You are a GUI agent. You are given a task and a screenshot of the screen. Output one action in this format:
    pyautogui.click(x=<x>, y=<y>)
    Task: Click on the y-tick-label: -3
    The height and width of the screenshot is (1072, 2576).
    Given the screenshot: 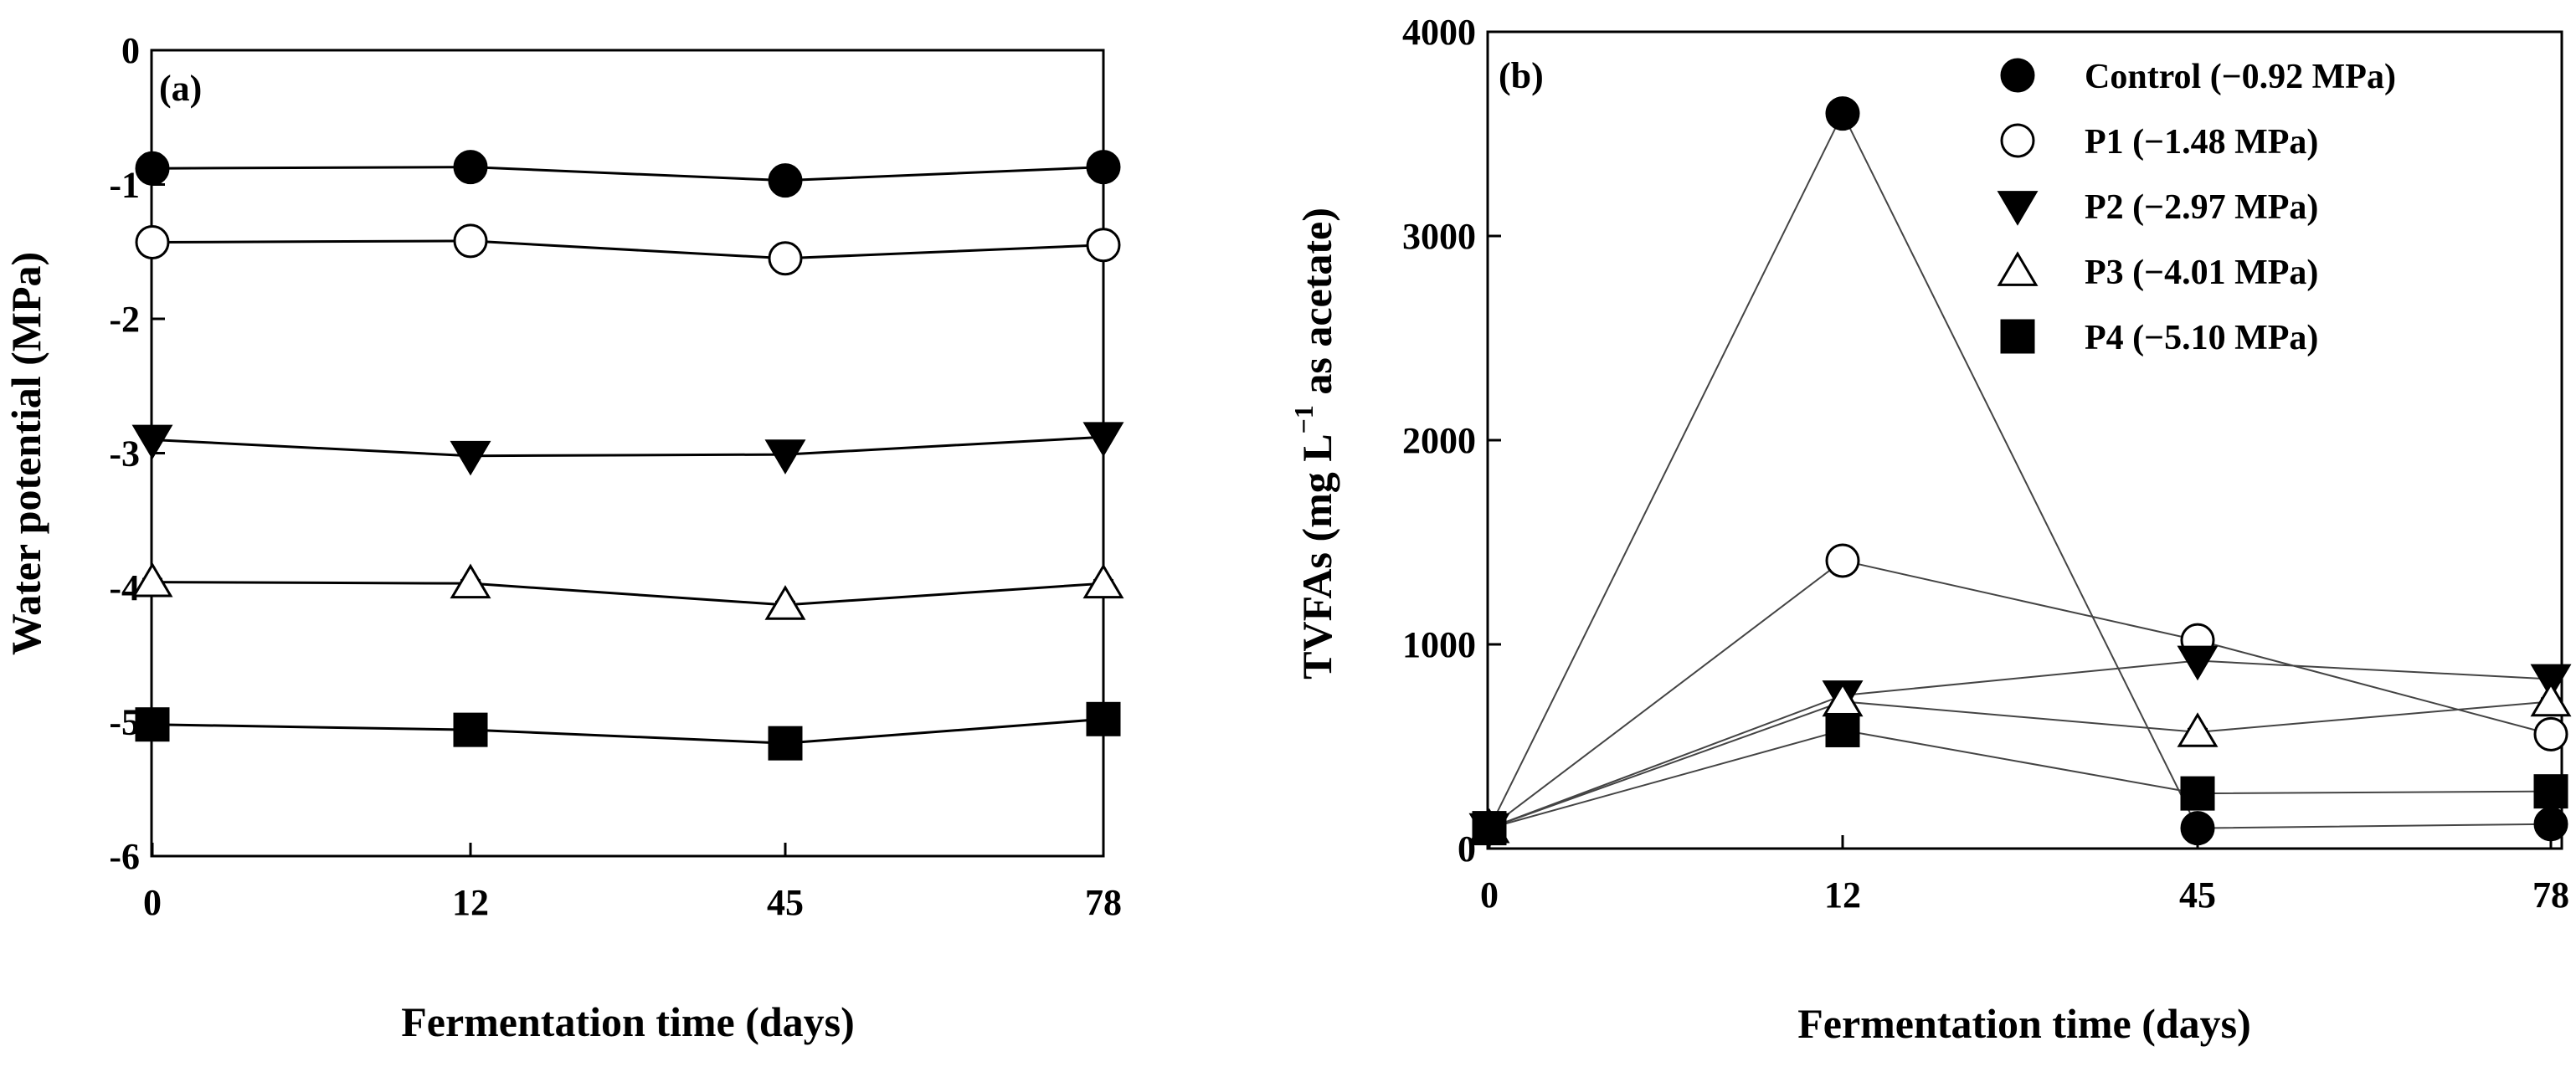 What is the action you would take?
    pyautogui.click(x=125, y=453)
    